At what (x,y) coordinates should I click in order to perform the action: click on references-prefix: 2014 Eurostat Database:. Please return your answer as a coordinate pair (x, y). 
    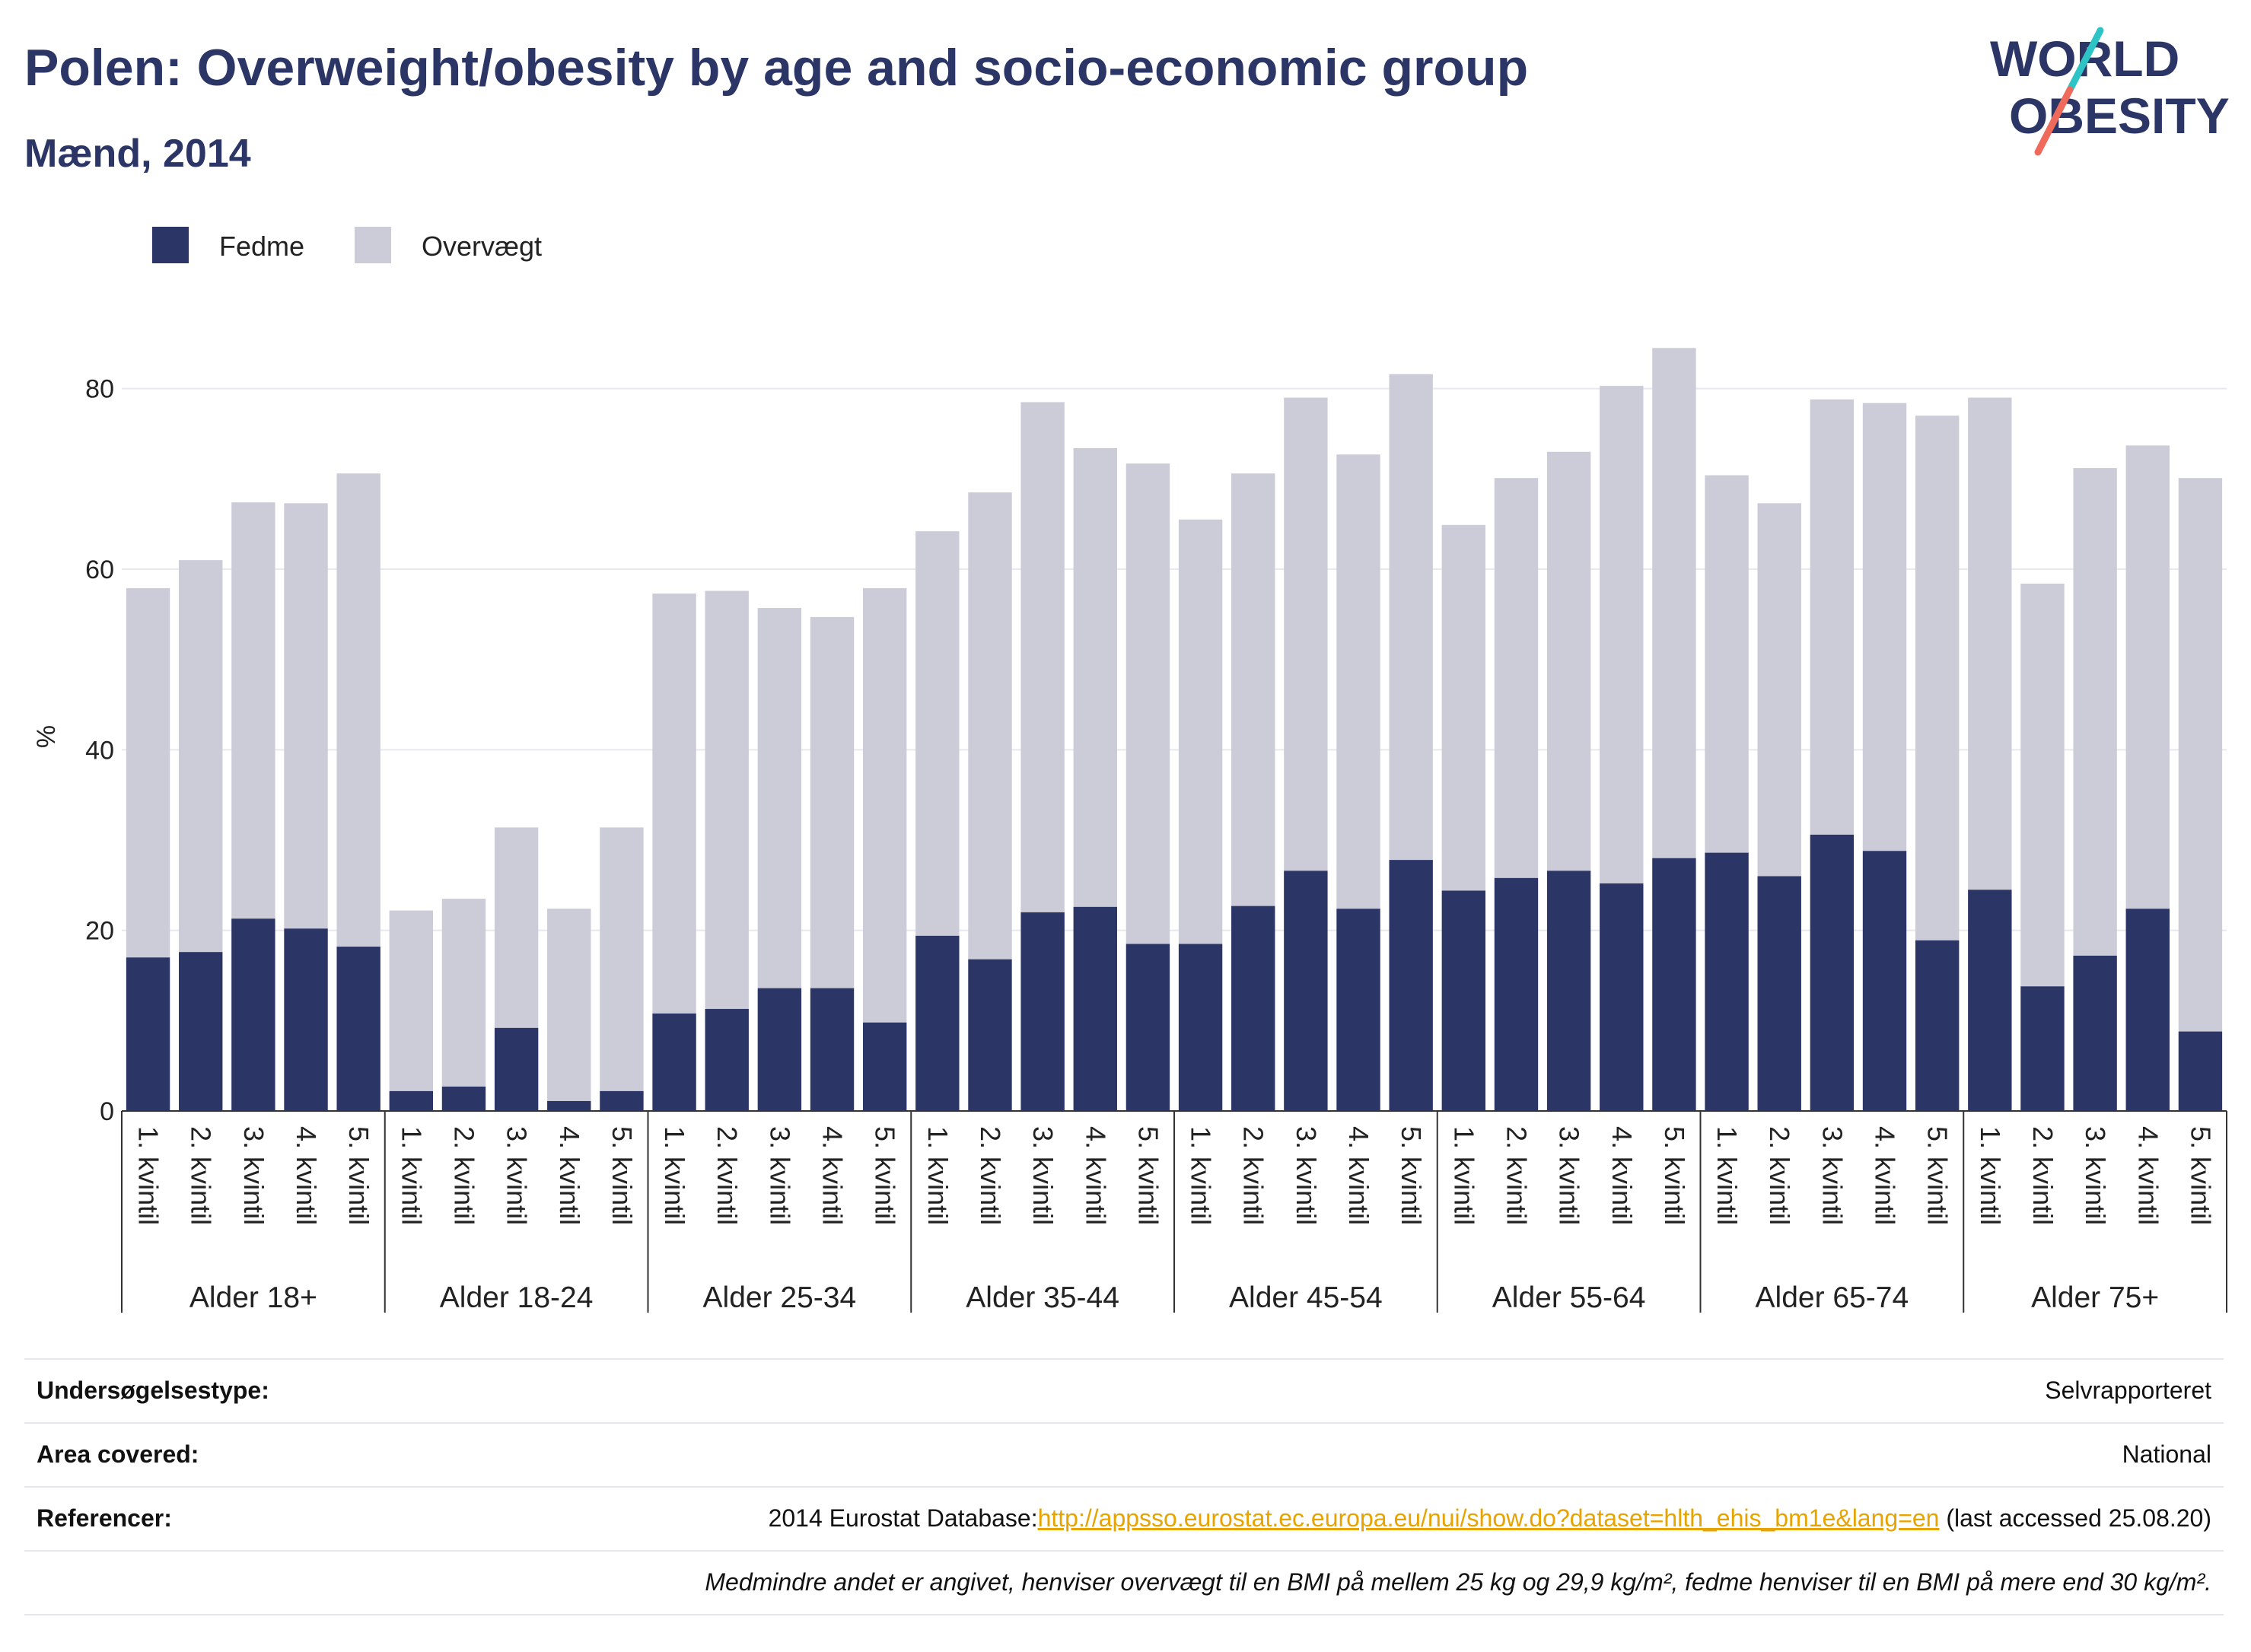
    Looking at the image, I should click on (903, 1518).